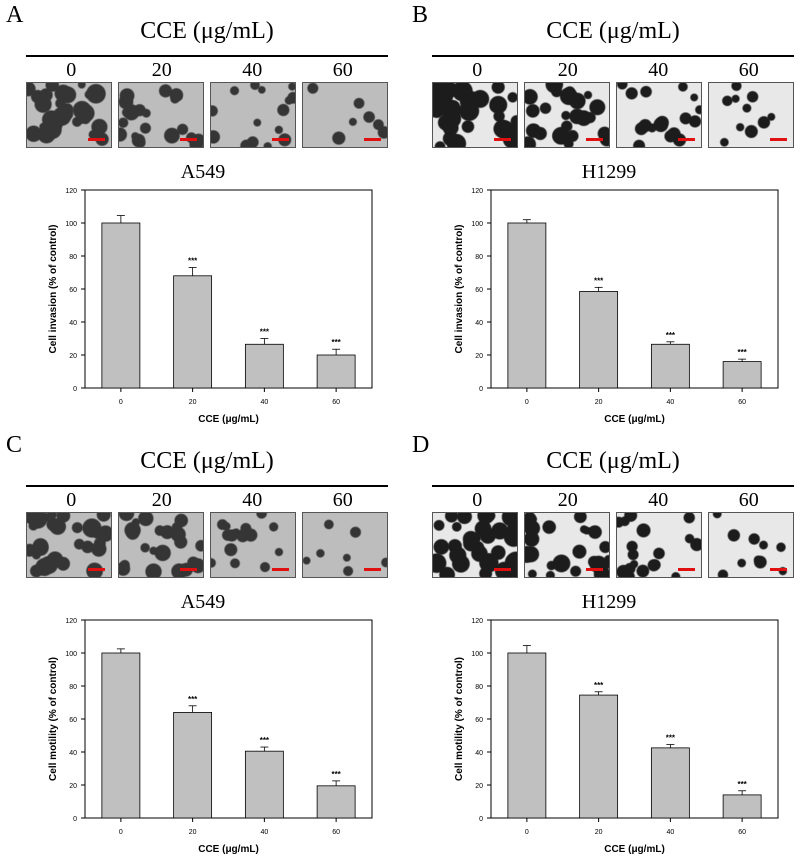  What do you see at coordinates (420, 15) in the screenshot?
I see `panel-letter: B` at bounding box center [420, 15].